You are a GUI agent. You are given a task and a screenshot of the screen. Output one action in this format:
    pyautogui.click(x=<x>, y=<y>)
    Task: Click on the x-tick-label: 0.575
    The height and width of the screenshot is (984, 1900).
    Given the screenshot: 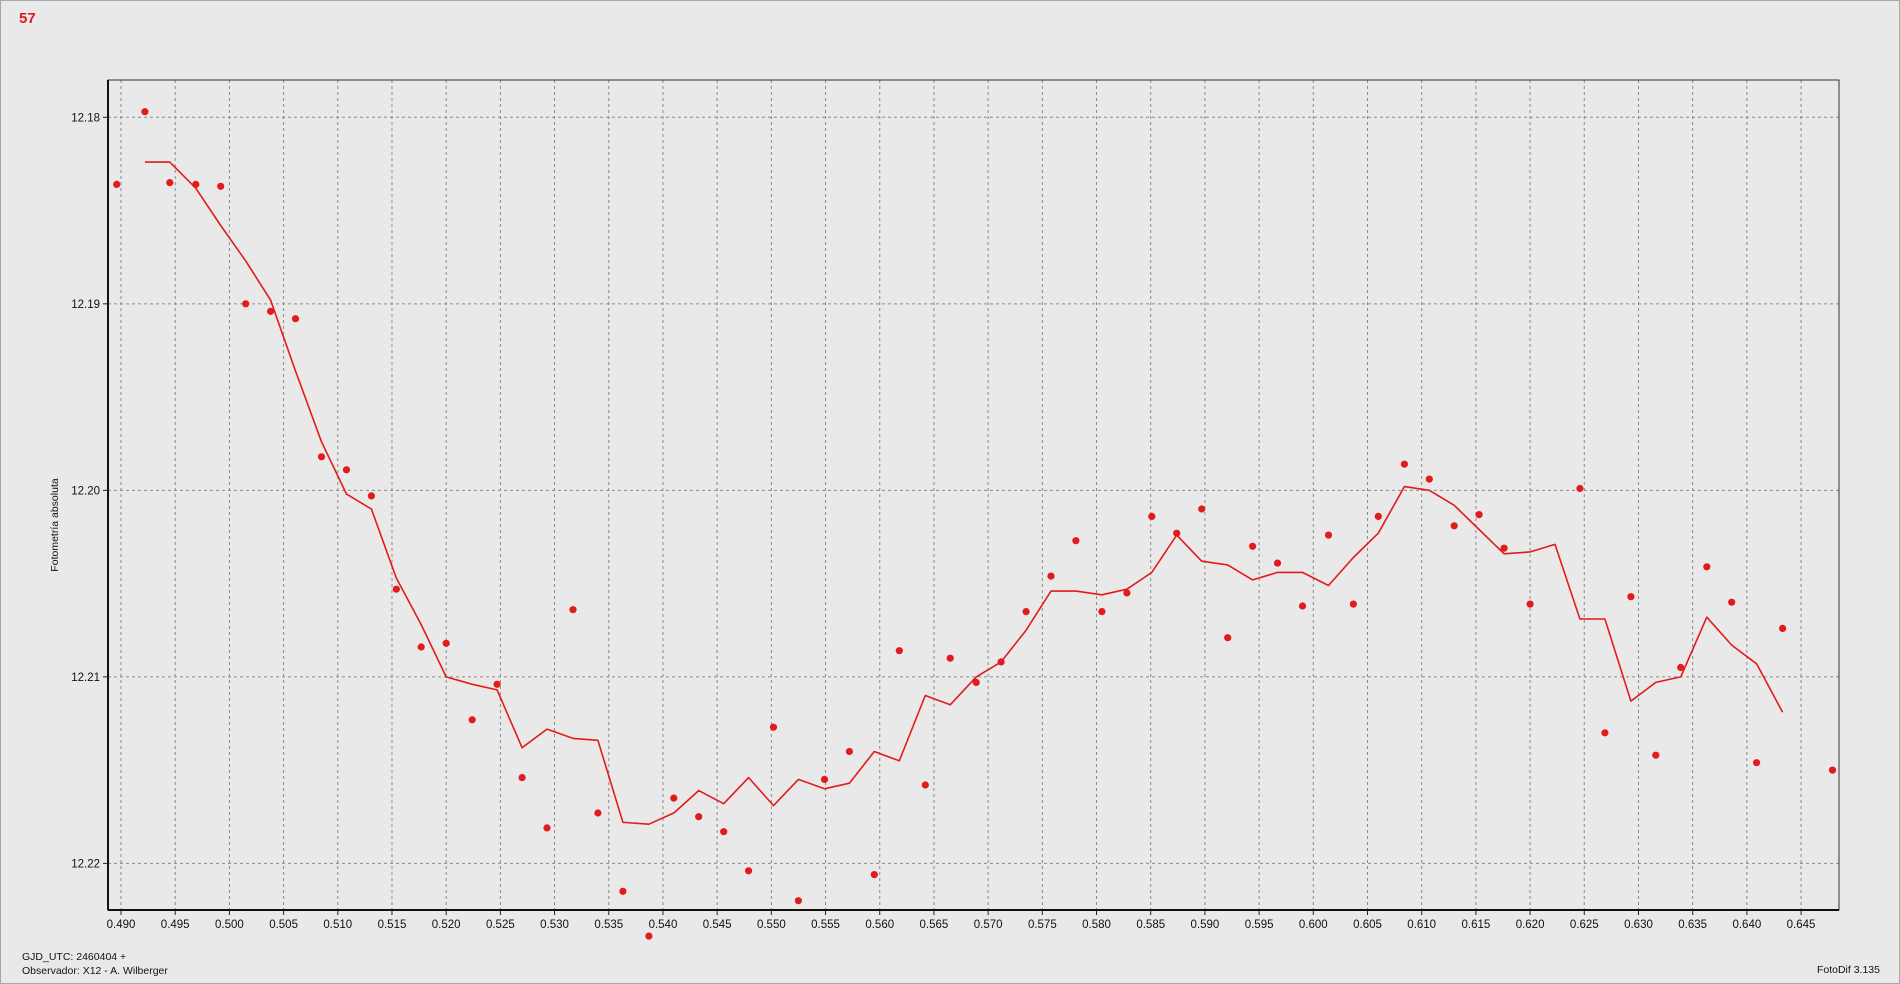 What is the action you would take?
    pyautogui.click(x=1042, y=925)
    